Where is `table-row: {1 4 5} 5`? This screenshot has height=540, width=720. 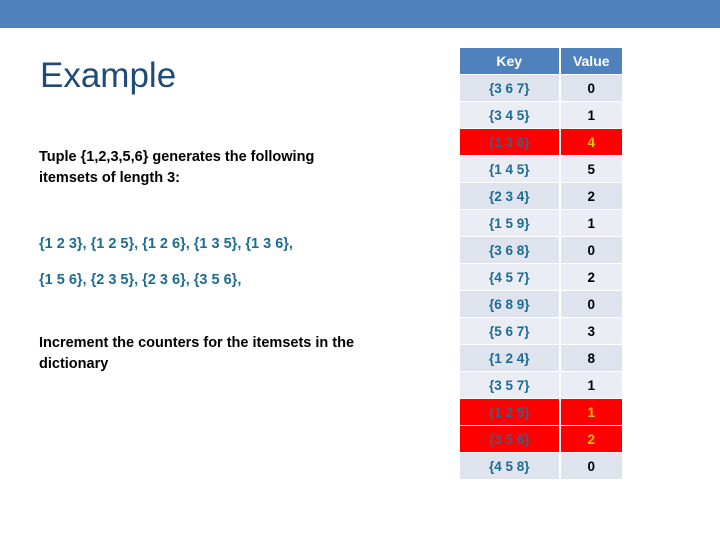 table-row: {1 4 5} 5 is located at coordinates (541, 169).